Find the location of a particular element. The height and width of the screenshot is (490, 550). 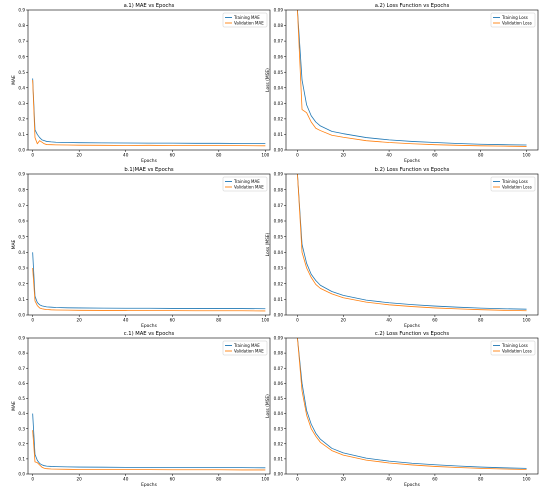

chart-title: a.2) Loss Function vs Epochs is located at coordinates (412, 6).